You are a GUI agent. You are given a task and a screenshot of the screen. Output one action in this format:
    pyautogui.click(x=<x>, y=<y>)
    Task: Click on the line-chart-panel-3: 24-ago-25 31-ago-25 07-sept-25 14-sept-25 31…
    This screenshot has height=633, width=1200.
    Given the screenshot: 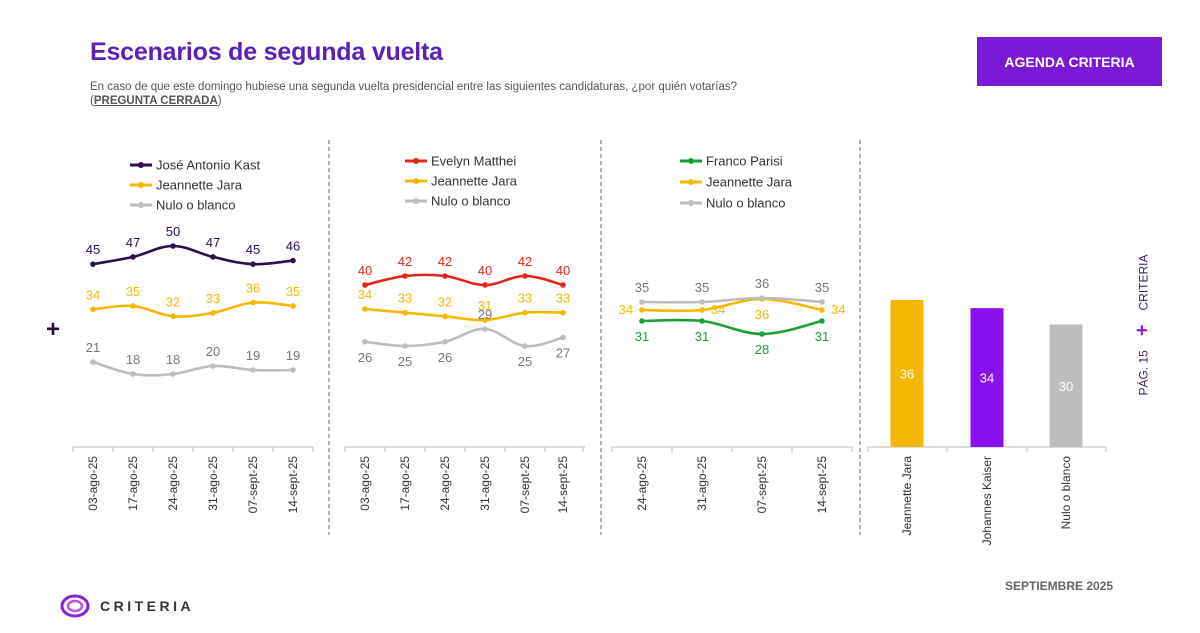 What is the action you would take?
    pyautogui.click(x=732, y=334)
    